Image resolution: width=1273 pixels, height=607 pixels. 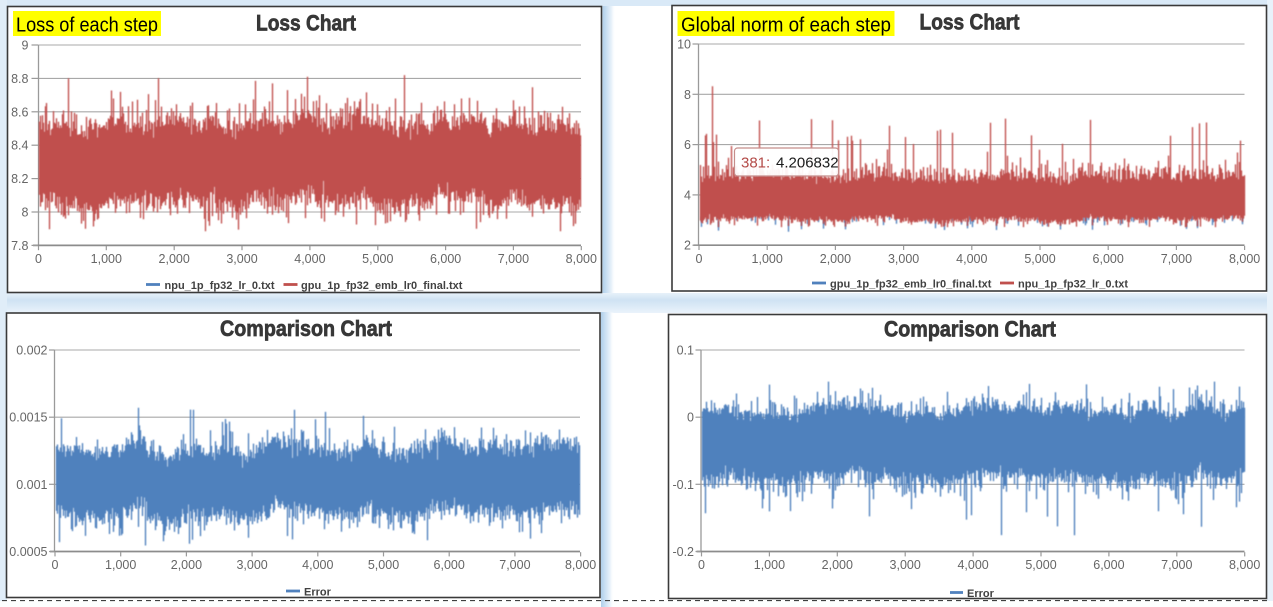 What do you see at coordinates (684, 45) in the screenshot?
I see `svg-text: 10` at bounding box center [684, 45].